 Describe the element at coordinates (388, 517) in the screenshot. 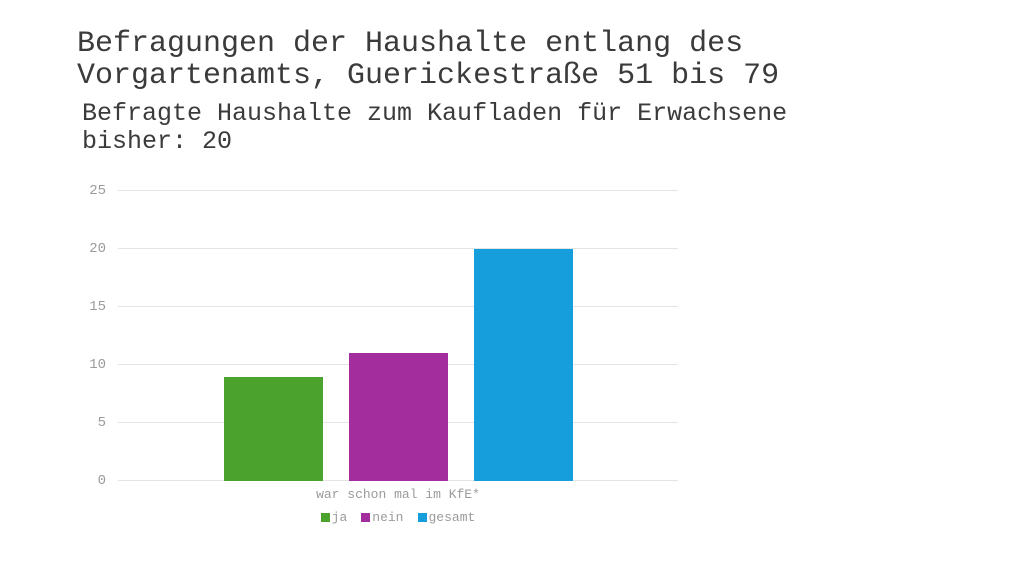

I see `legend-label-nein: nein` at that location.